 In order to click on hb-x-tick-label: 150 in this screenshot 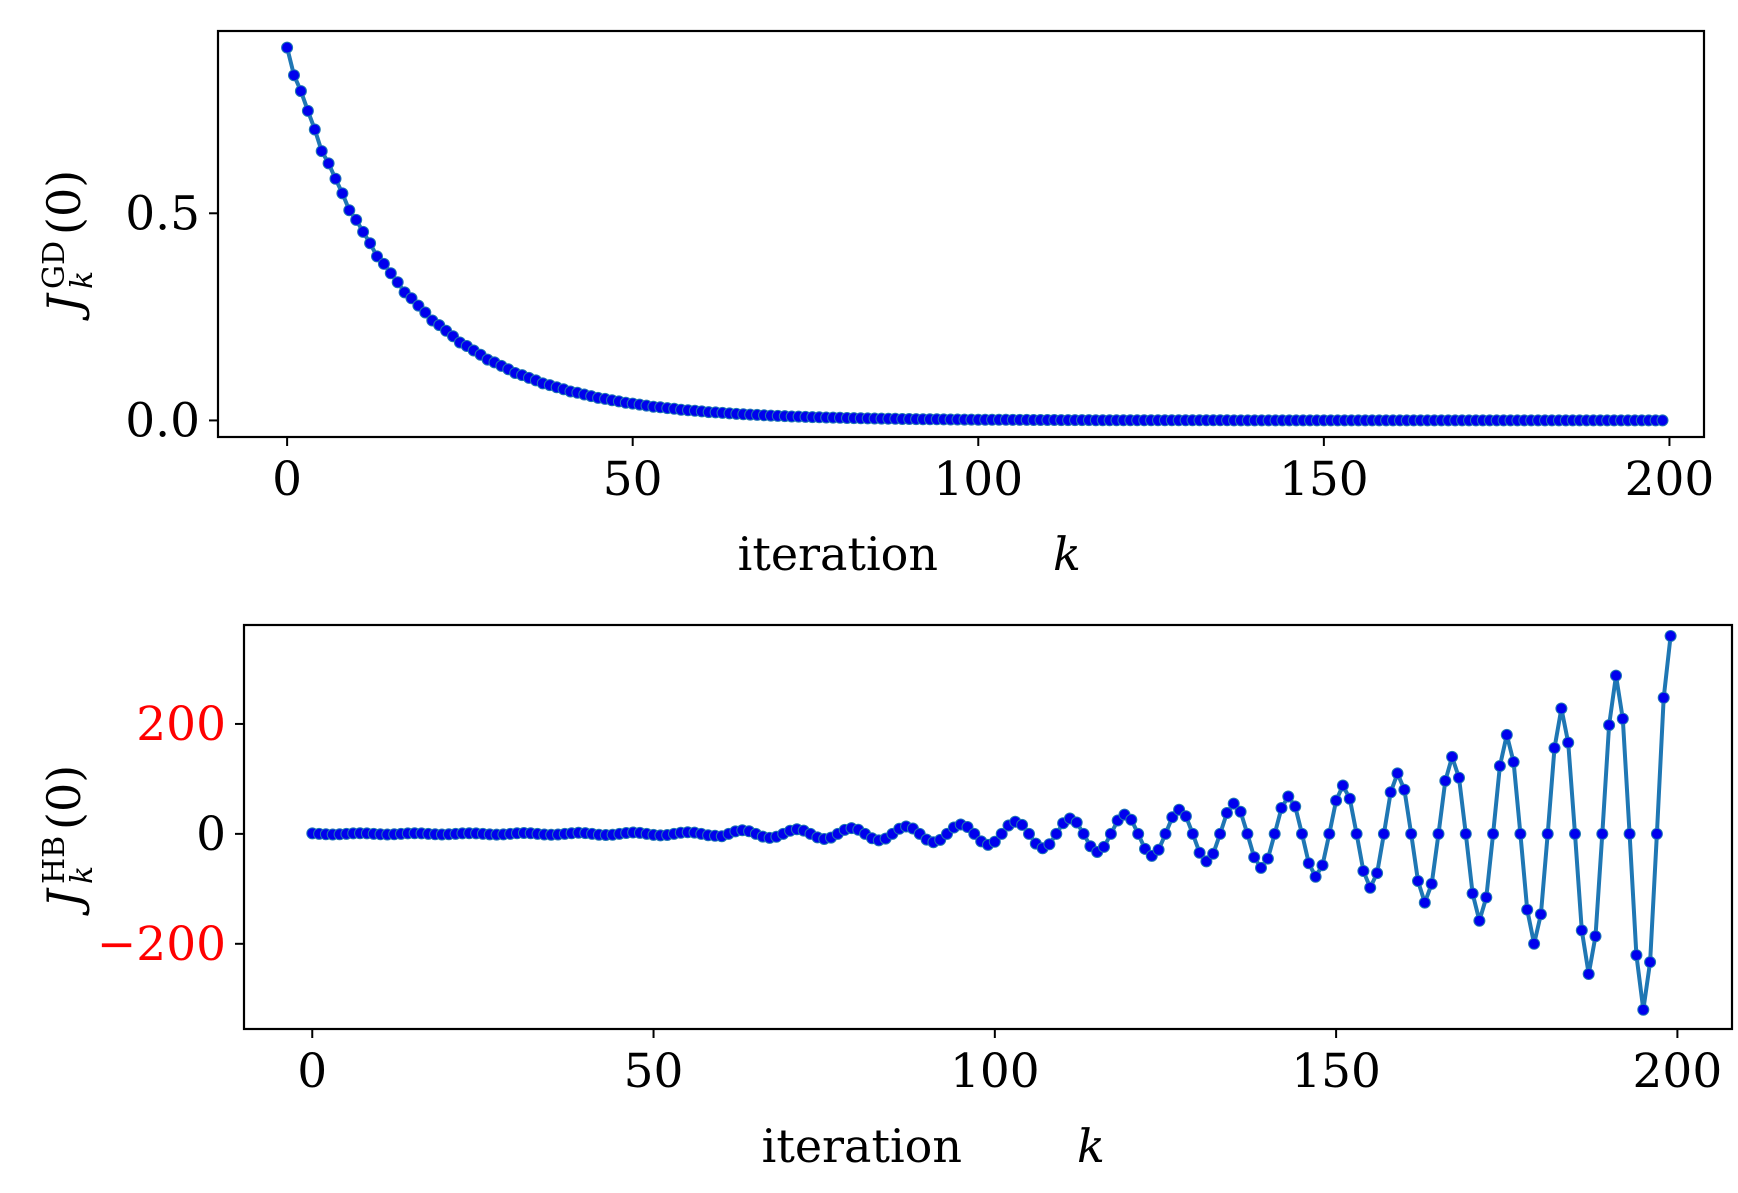, I will do `click(1336, 1071)`.